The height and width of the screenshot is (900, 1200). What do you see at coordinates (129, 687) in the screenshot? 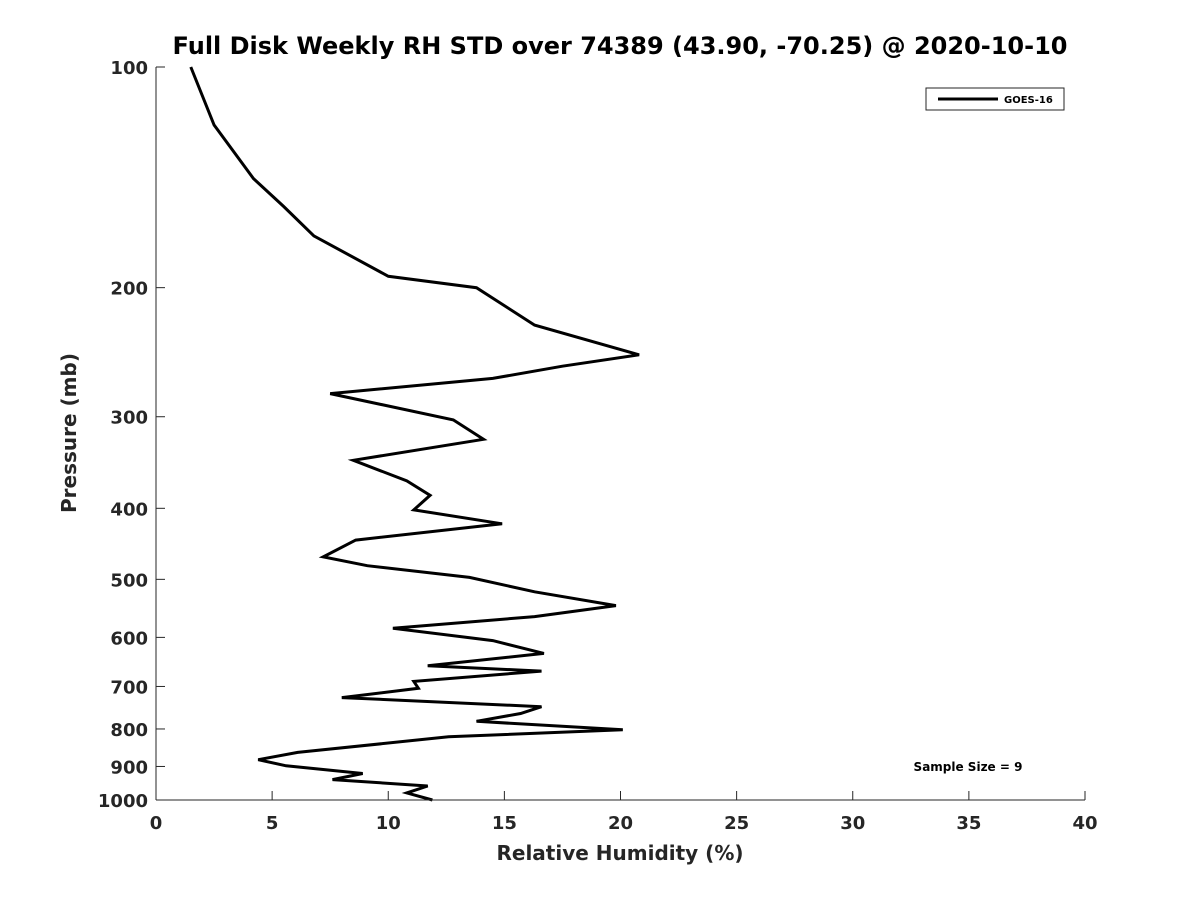
I see `y-tick-label: 700` at bounding box center [129, 687].